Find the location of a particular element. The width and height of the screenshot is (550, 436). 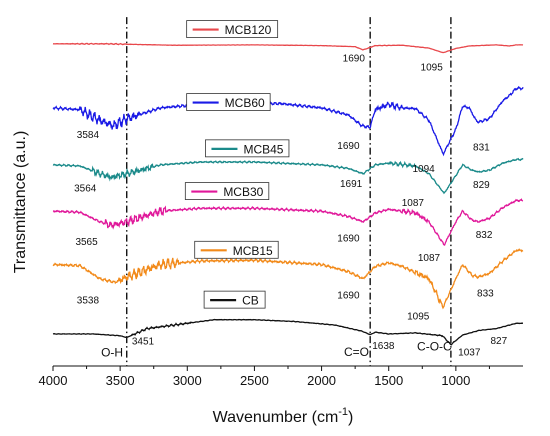

peak-label: 3564 is located at coordinates (85, 189).